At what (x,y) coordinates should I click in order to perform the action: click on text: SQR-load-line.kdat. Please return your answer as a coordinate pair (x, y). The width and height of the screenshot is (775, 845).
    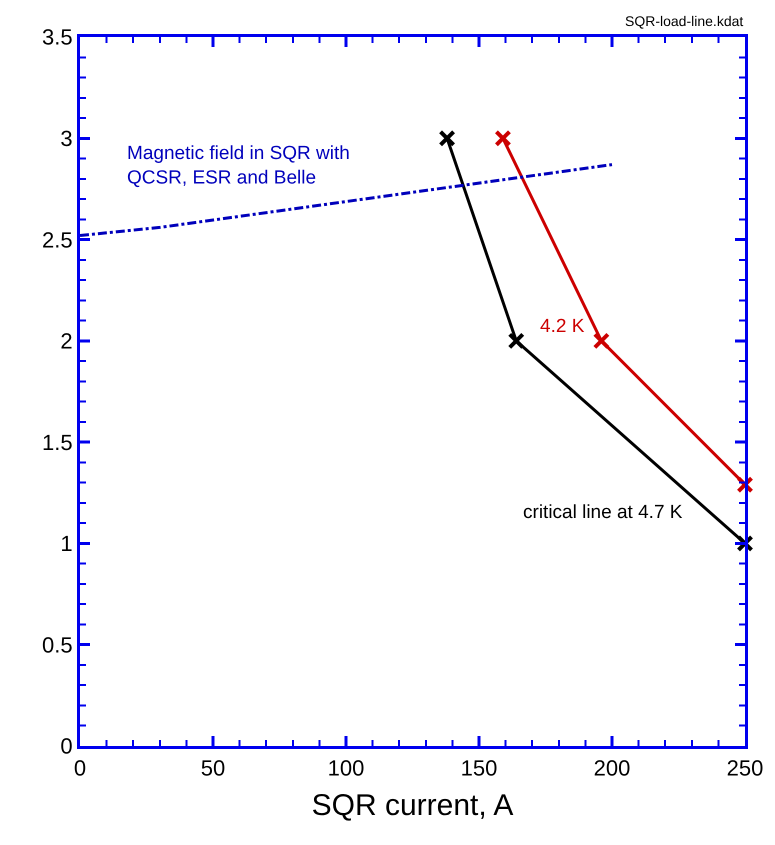
    Looking at the image, I should click on (684, 21).